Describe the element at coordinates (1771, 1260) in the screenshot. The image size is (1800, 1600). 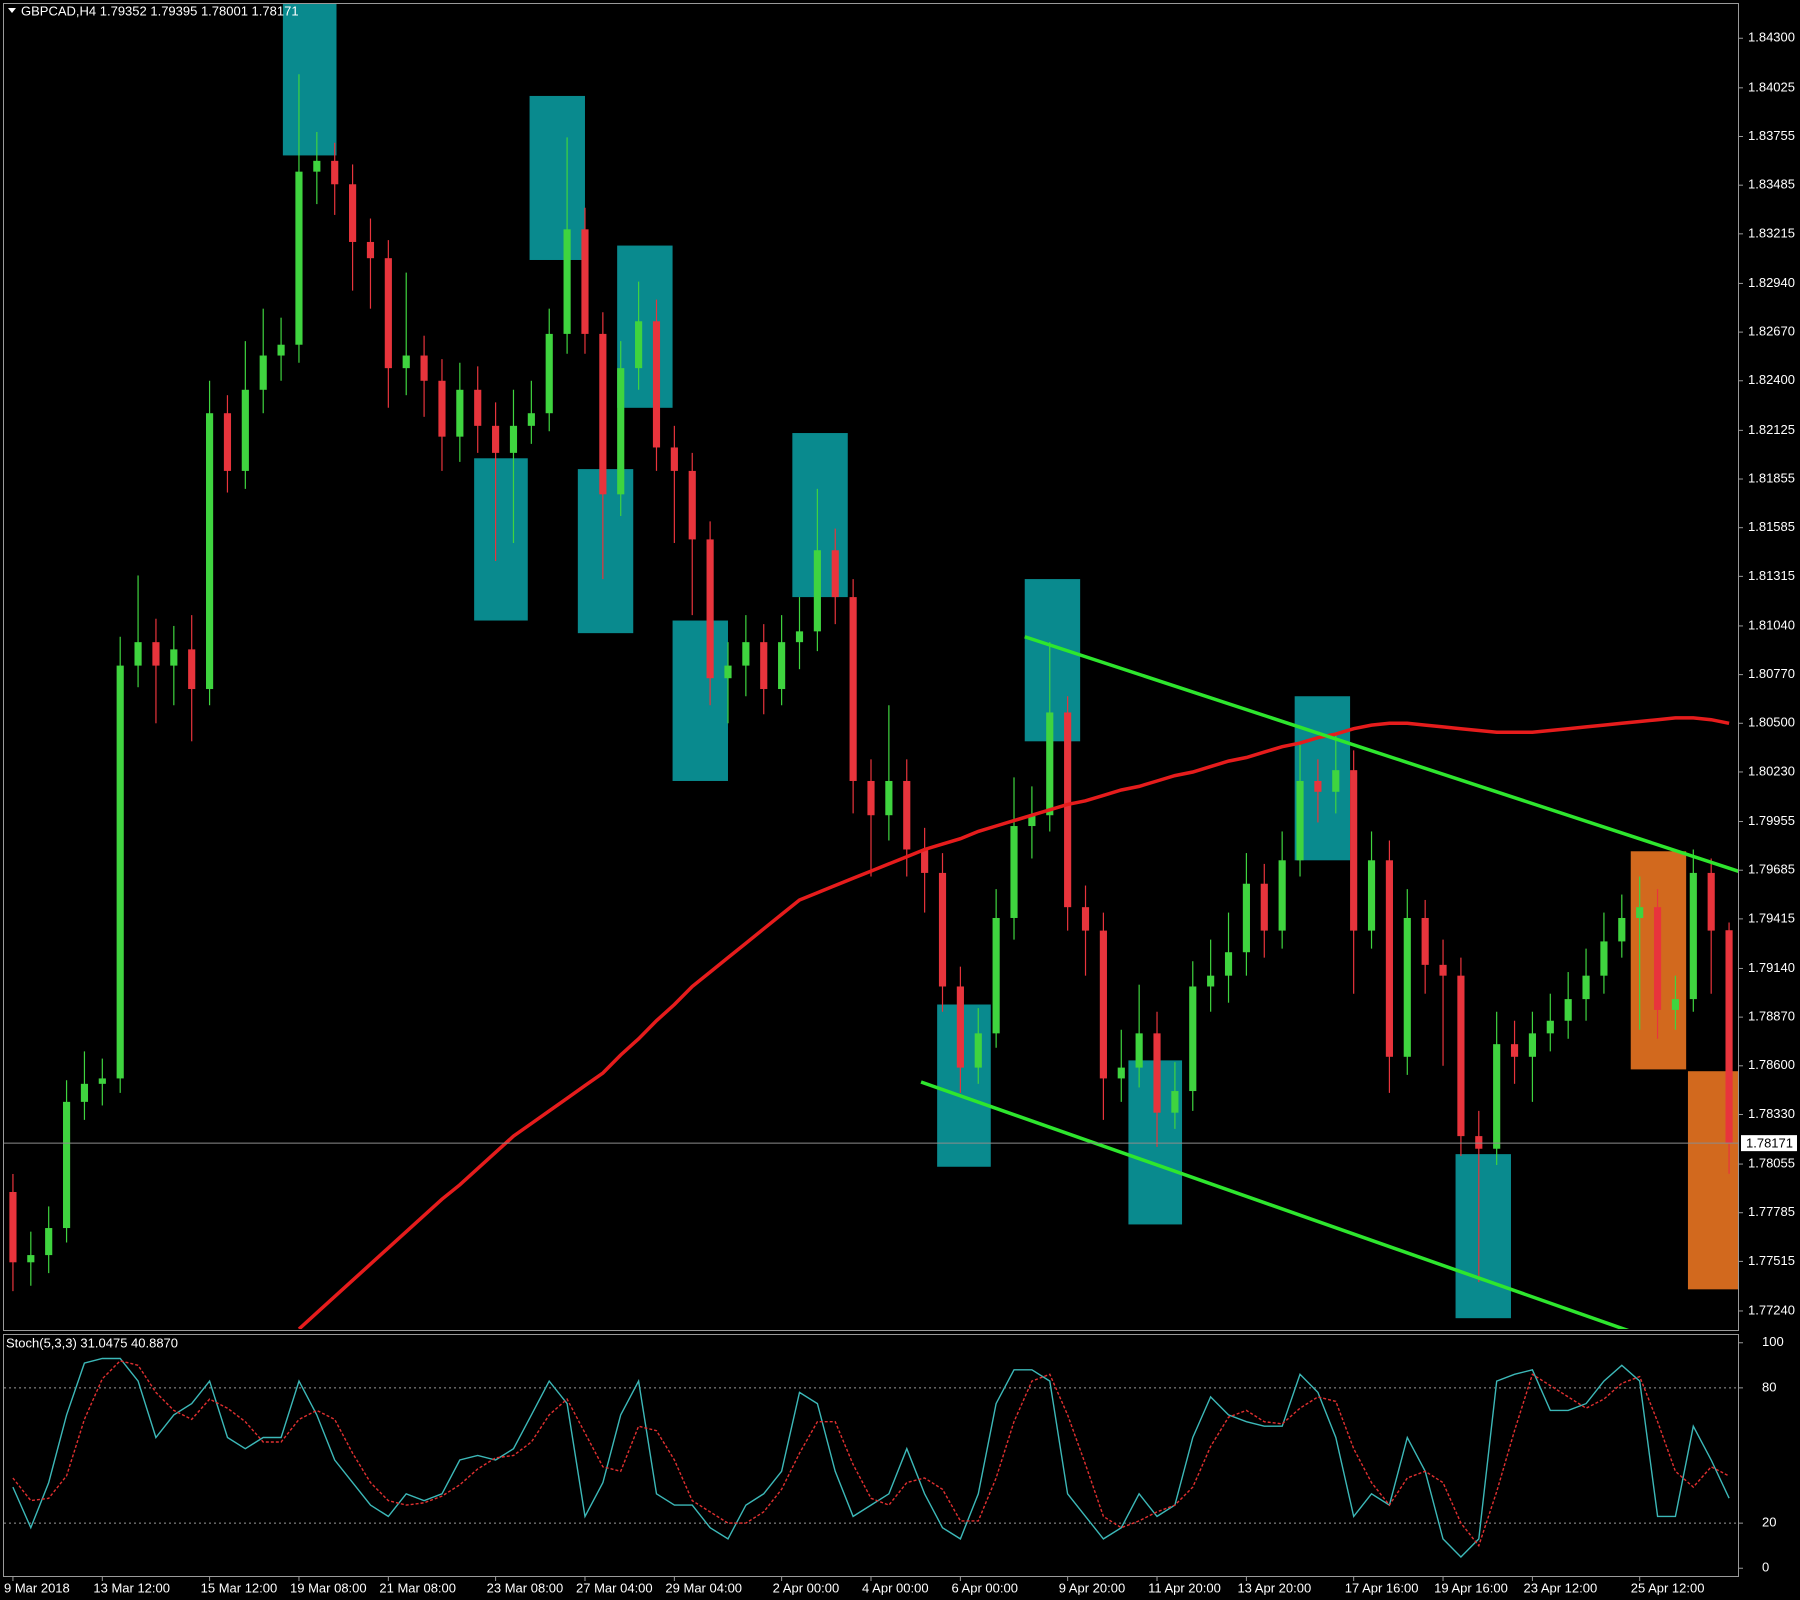
I see `y-tick-label: 1.77515` at that location.